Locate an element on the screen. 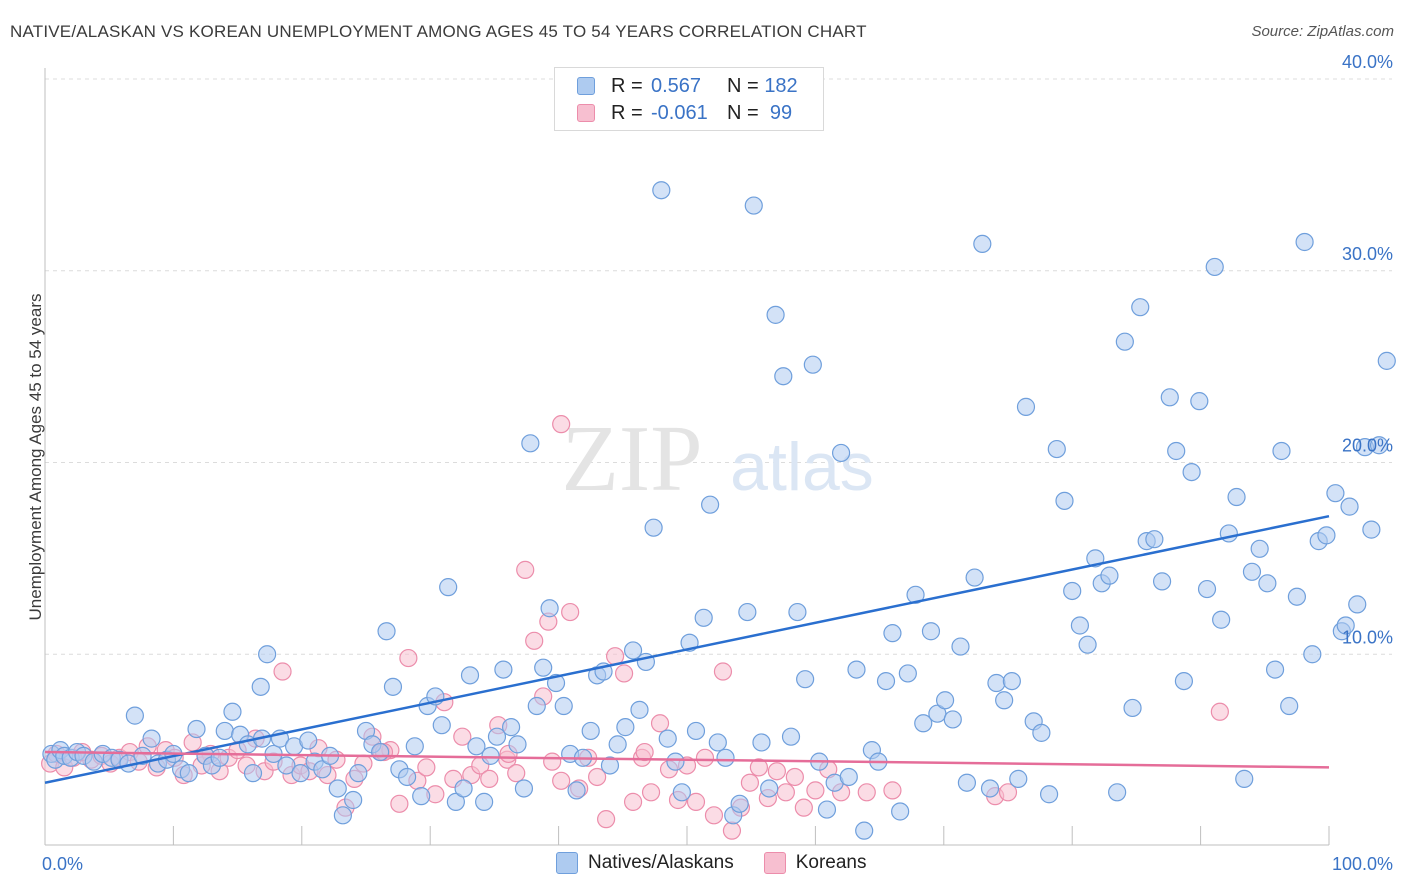  legend-item-koreans: Koreans is located at coordinates (815, 863).